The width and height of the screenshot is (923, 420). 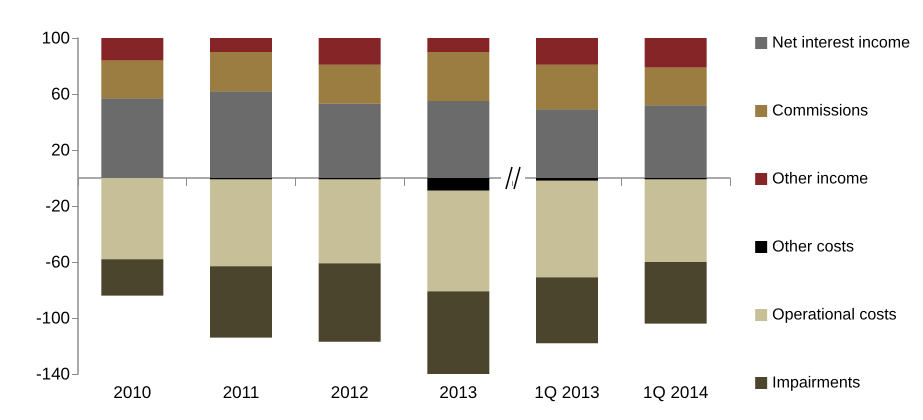 I want to click on legend-label: Commissions, so click(x=820, y=111).